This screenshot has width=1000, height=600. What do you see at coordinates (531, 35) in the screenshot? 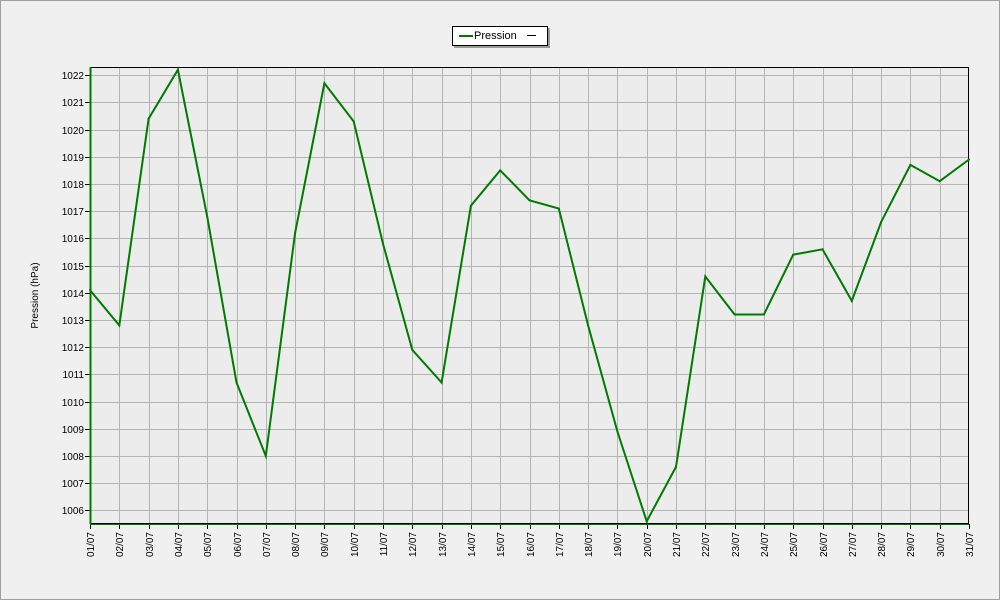
I see `legend-dash` at bounding box center [531, 35].